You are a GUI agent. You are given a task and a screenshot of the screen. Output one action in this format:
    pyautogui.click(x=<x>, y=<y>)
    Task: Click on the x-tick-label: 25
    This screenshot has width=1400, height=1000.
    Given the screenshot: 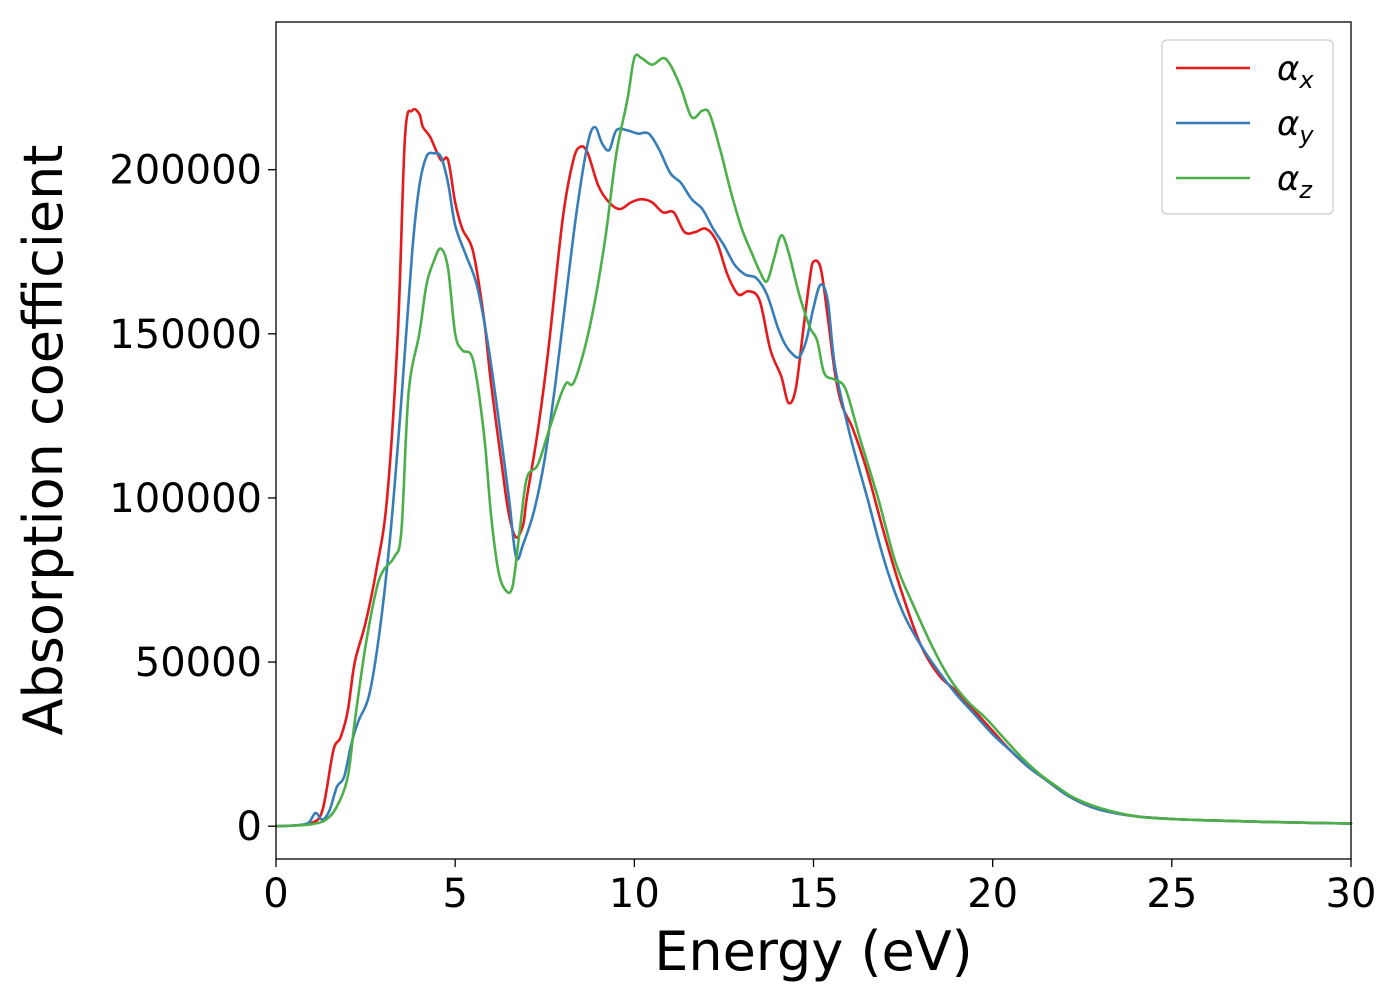 What is the action you would take?
    pyautogui.click(x=1171, y=894)
    